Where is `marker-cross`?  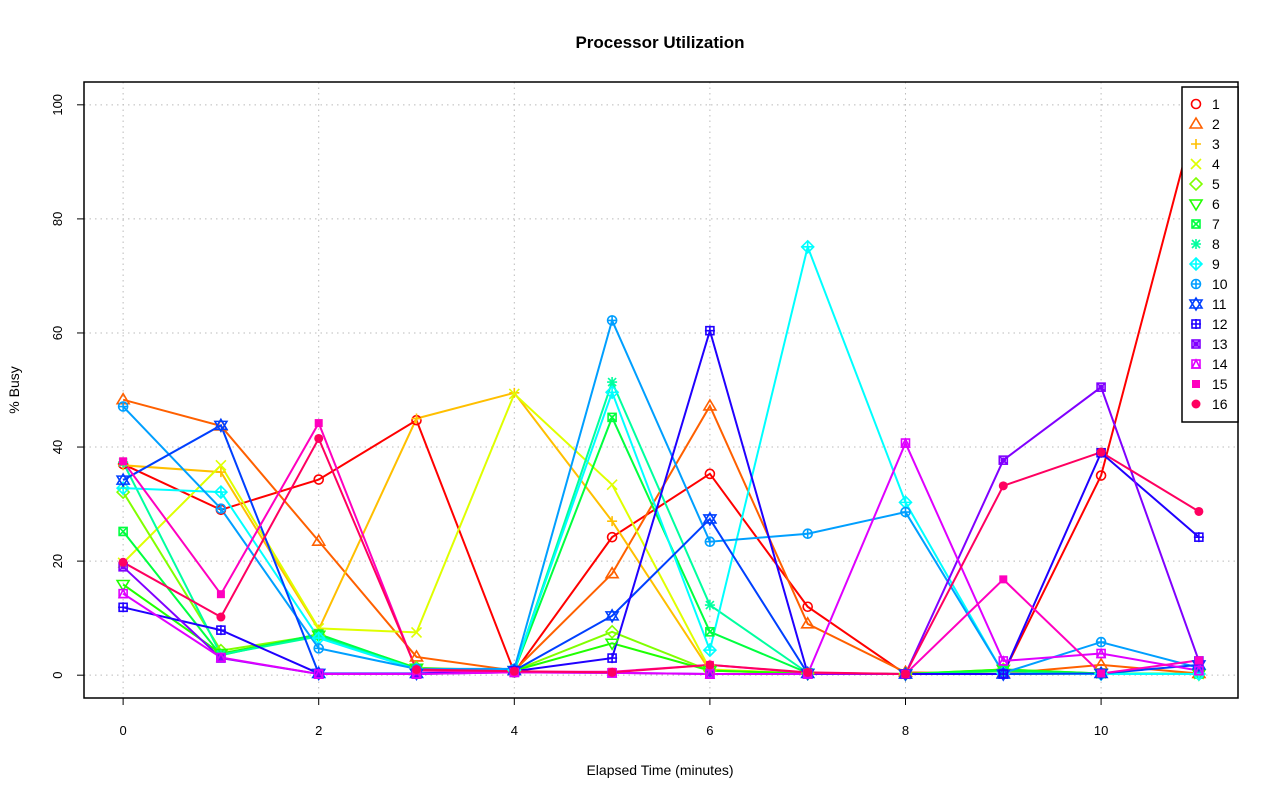 marker-cross is located at coordinates (416, 632).